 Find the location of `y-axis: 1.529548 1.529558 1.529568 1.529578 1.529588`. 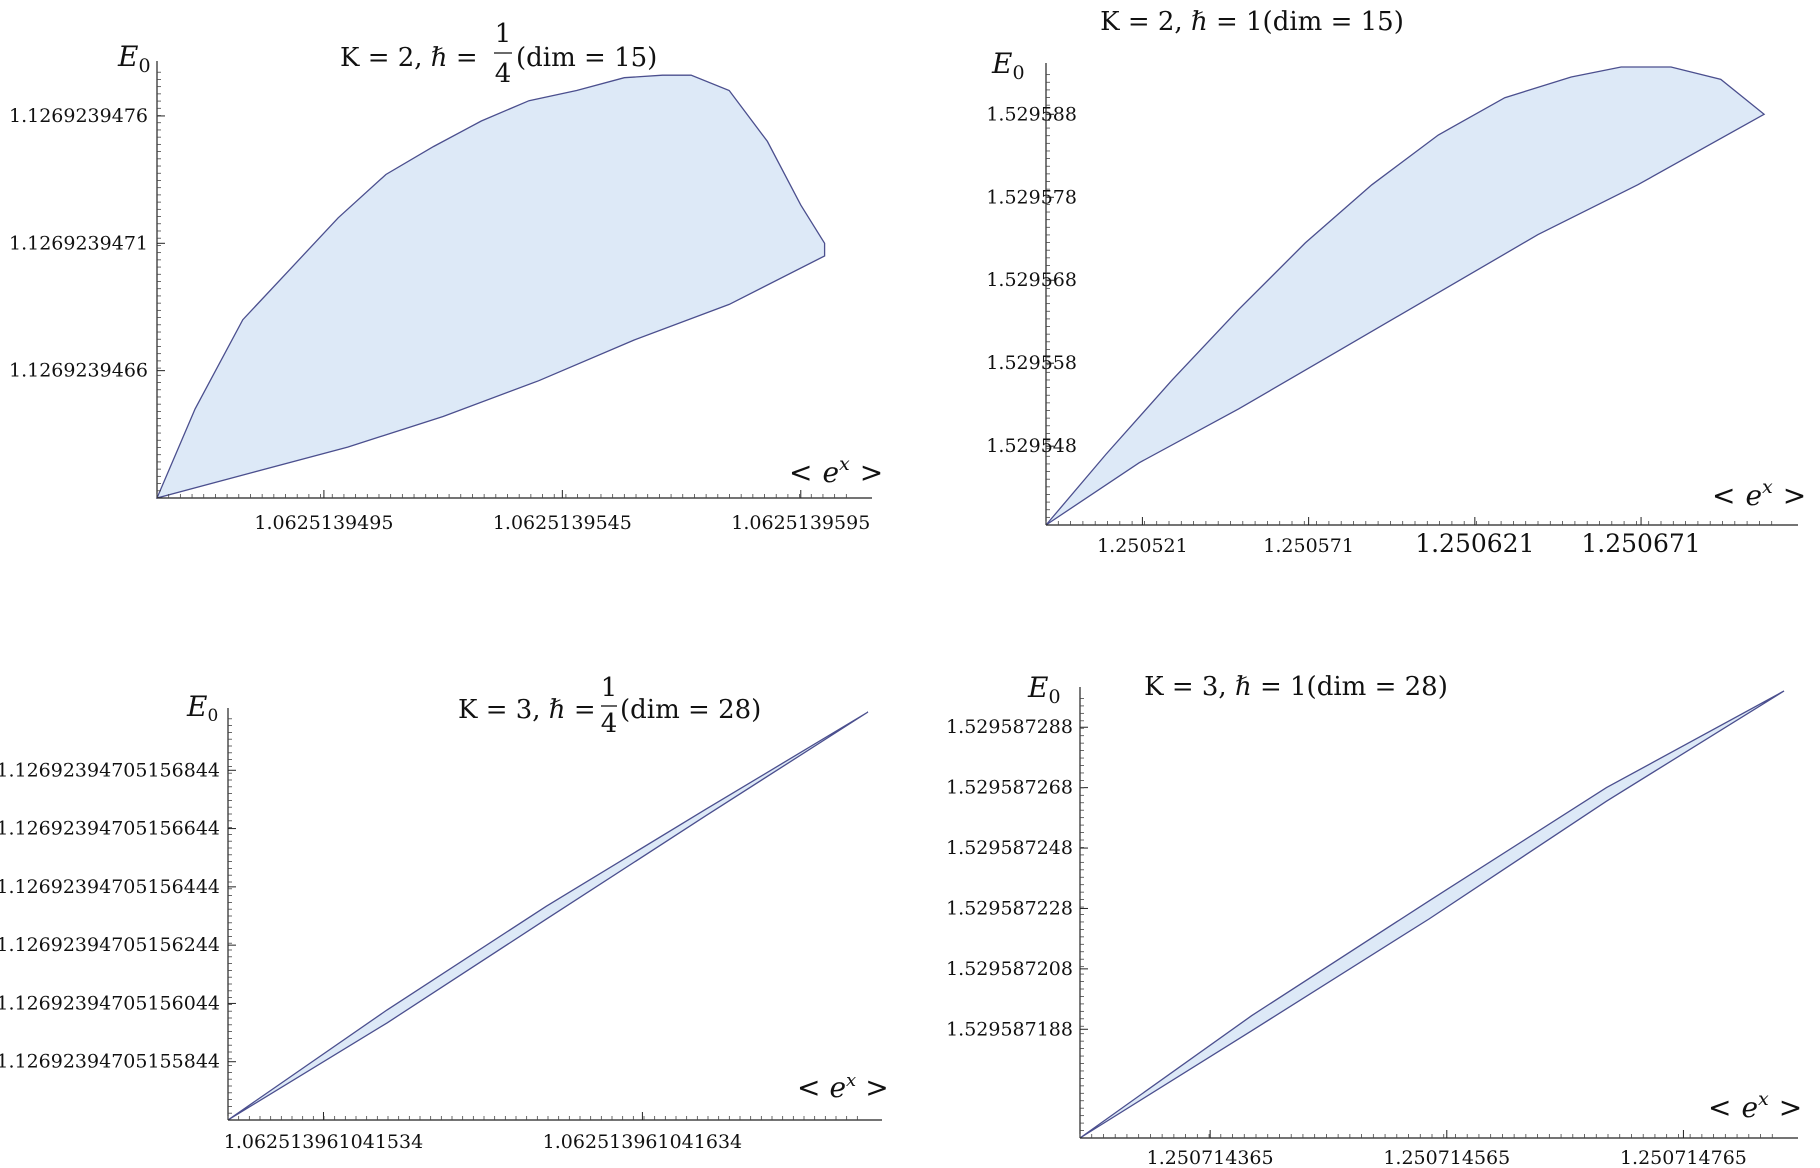

y-axis: 1.529548 1.529558 1.529568 1.529578 1.529588 is located at coordinates (1031, 294).